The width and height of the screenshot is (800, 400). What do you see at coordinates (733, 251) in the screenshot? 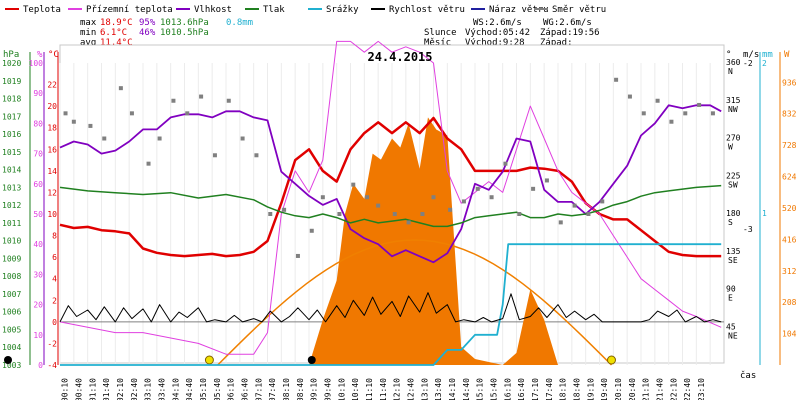
I see `tick-dir: 135` at bounding box center [733, 251].